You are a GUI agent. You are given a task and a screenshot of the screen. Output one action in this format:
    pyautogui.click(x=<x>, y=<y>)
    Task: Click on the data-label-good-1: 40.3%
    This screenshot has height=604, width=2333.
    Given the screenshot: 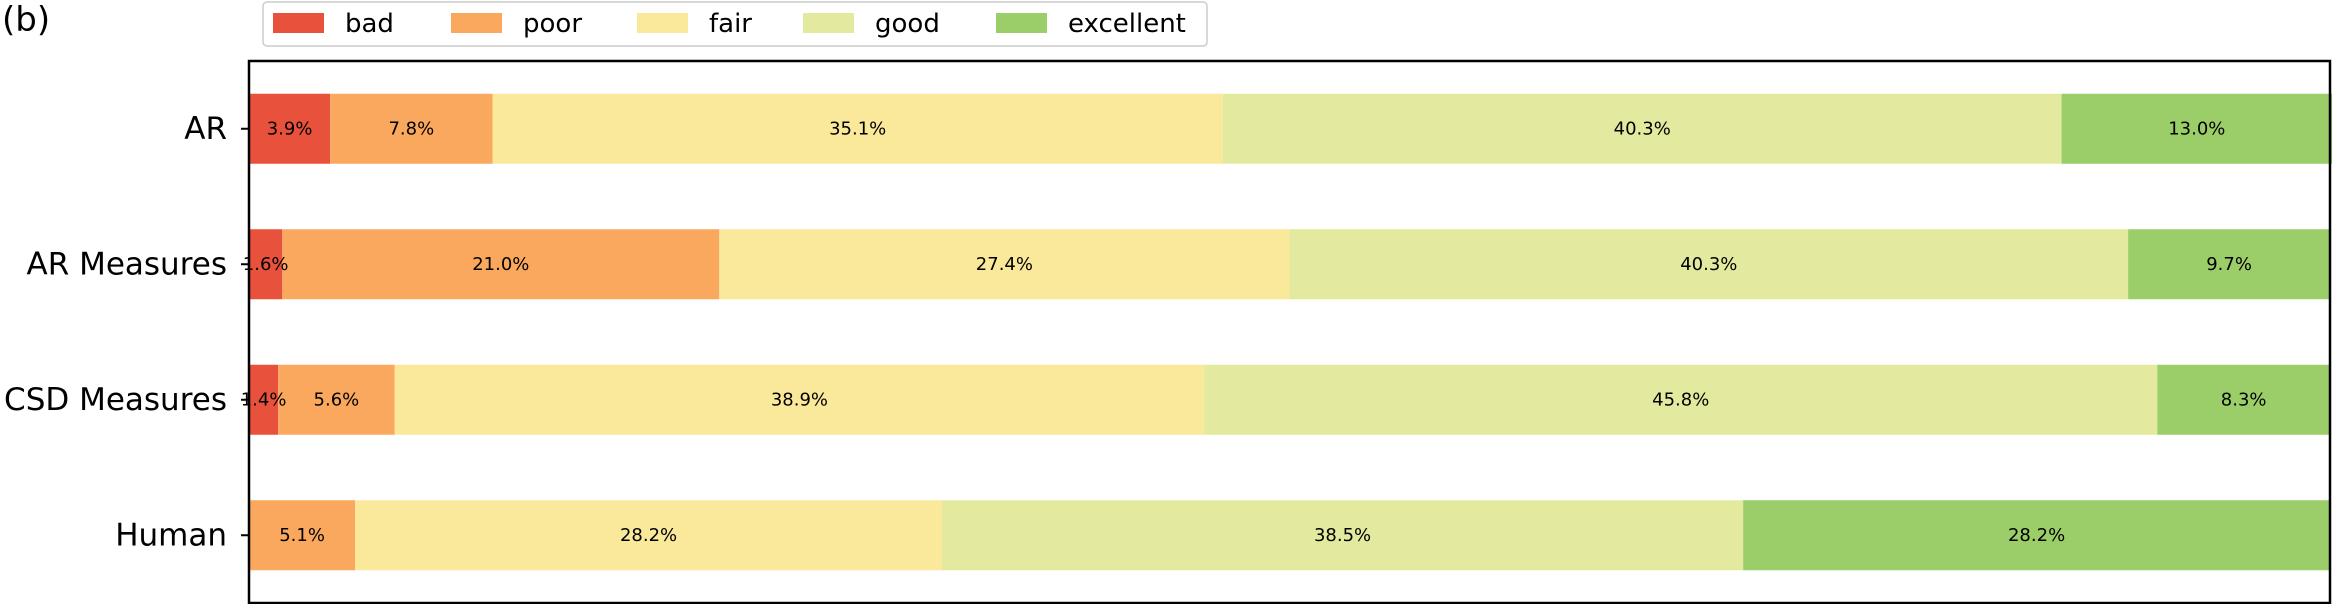 What is the action you would take?
    pyautogui.click(x=1708, y=264)
    